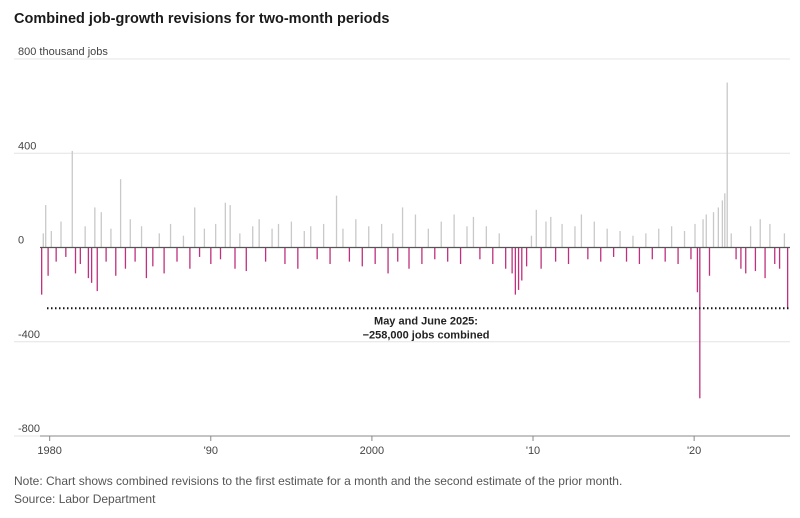  I want to click on reference-label-line1: May and June 2025:, so click(426, 321).